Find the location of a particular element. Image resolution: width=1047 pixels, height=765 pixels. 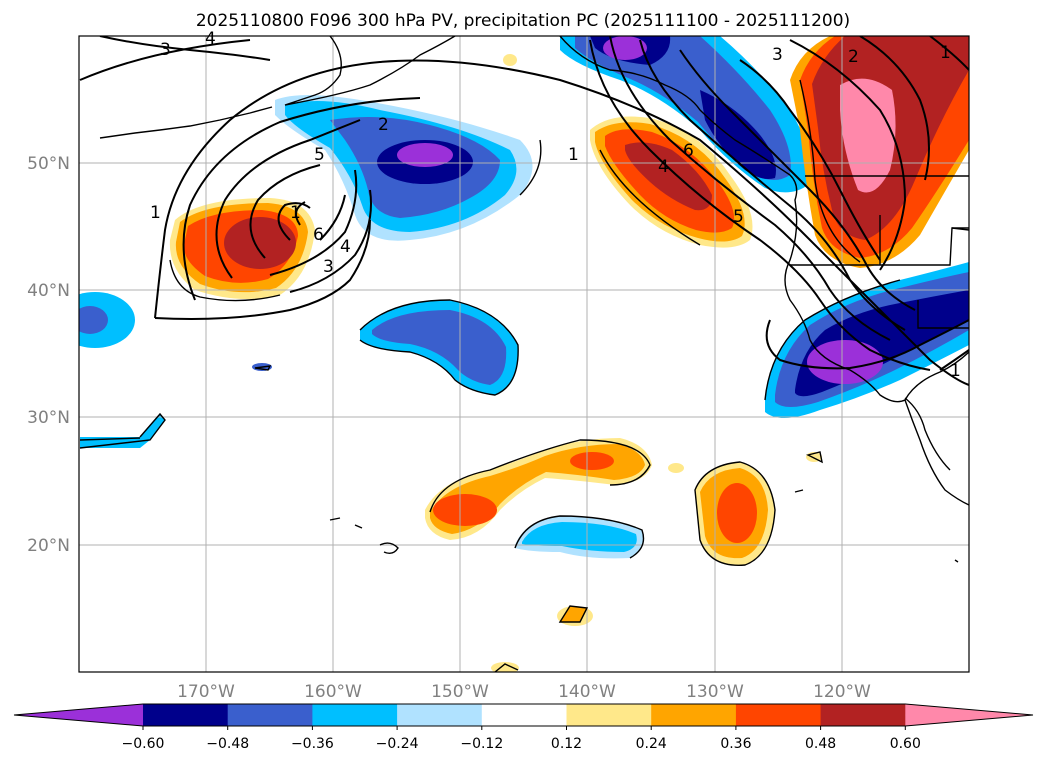

lon-label: 140°W is located at coordinates (587, 692).